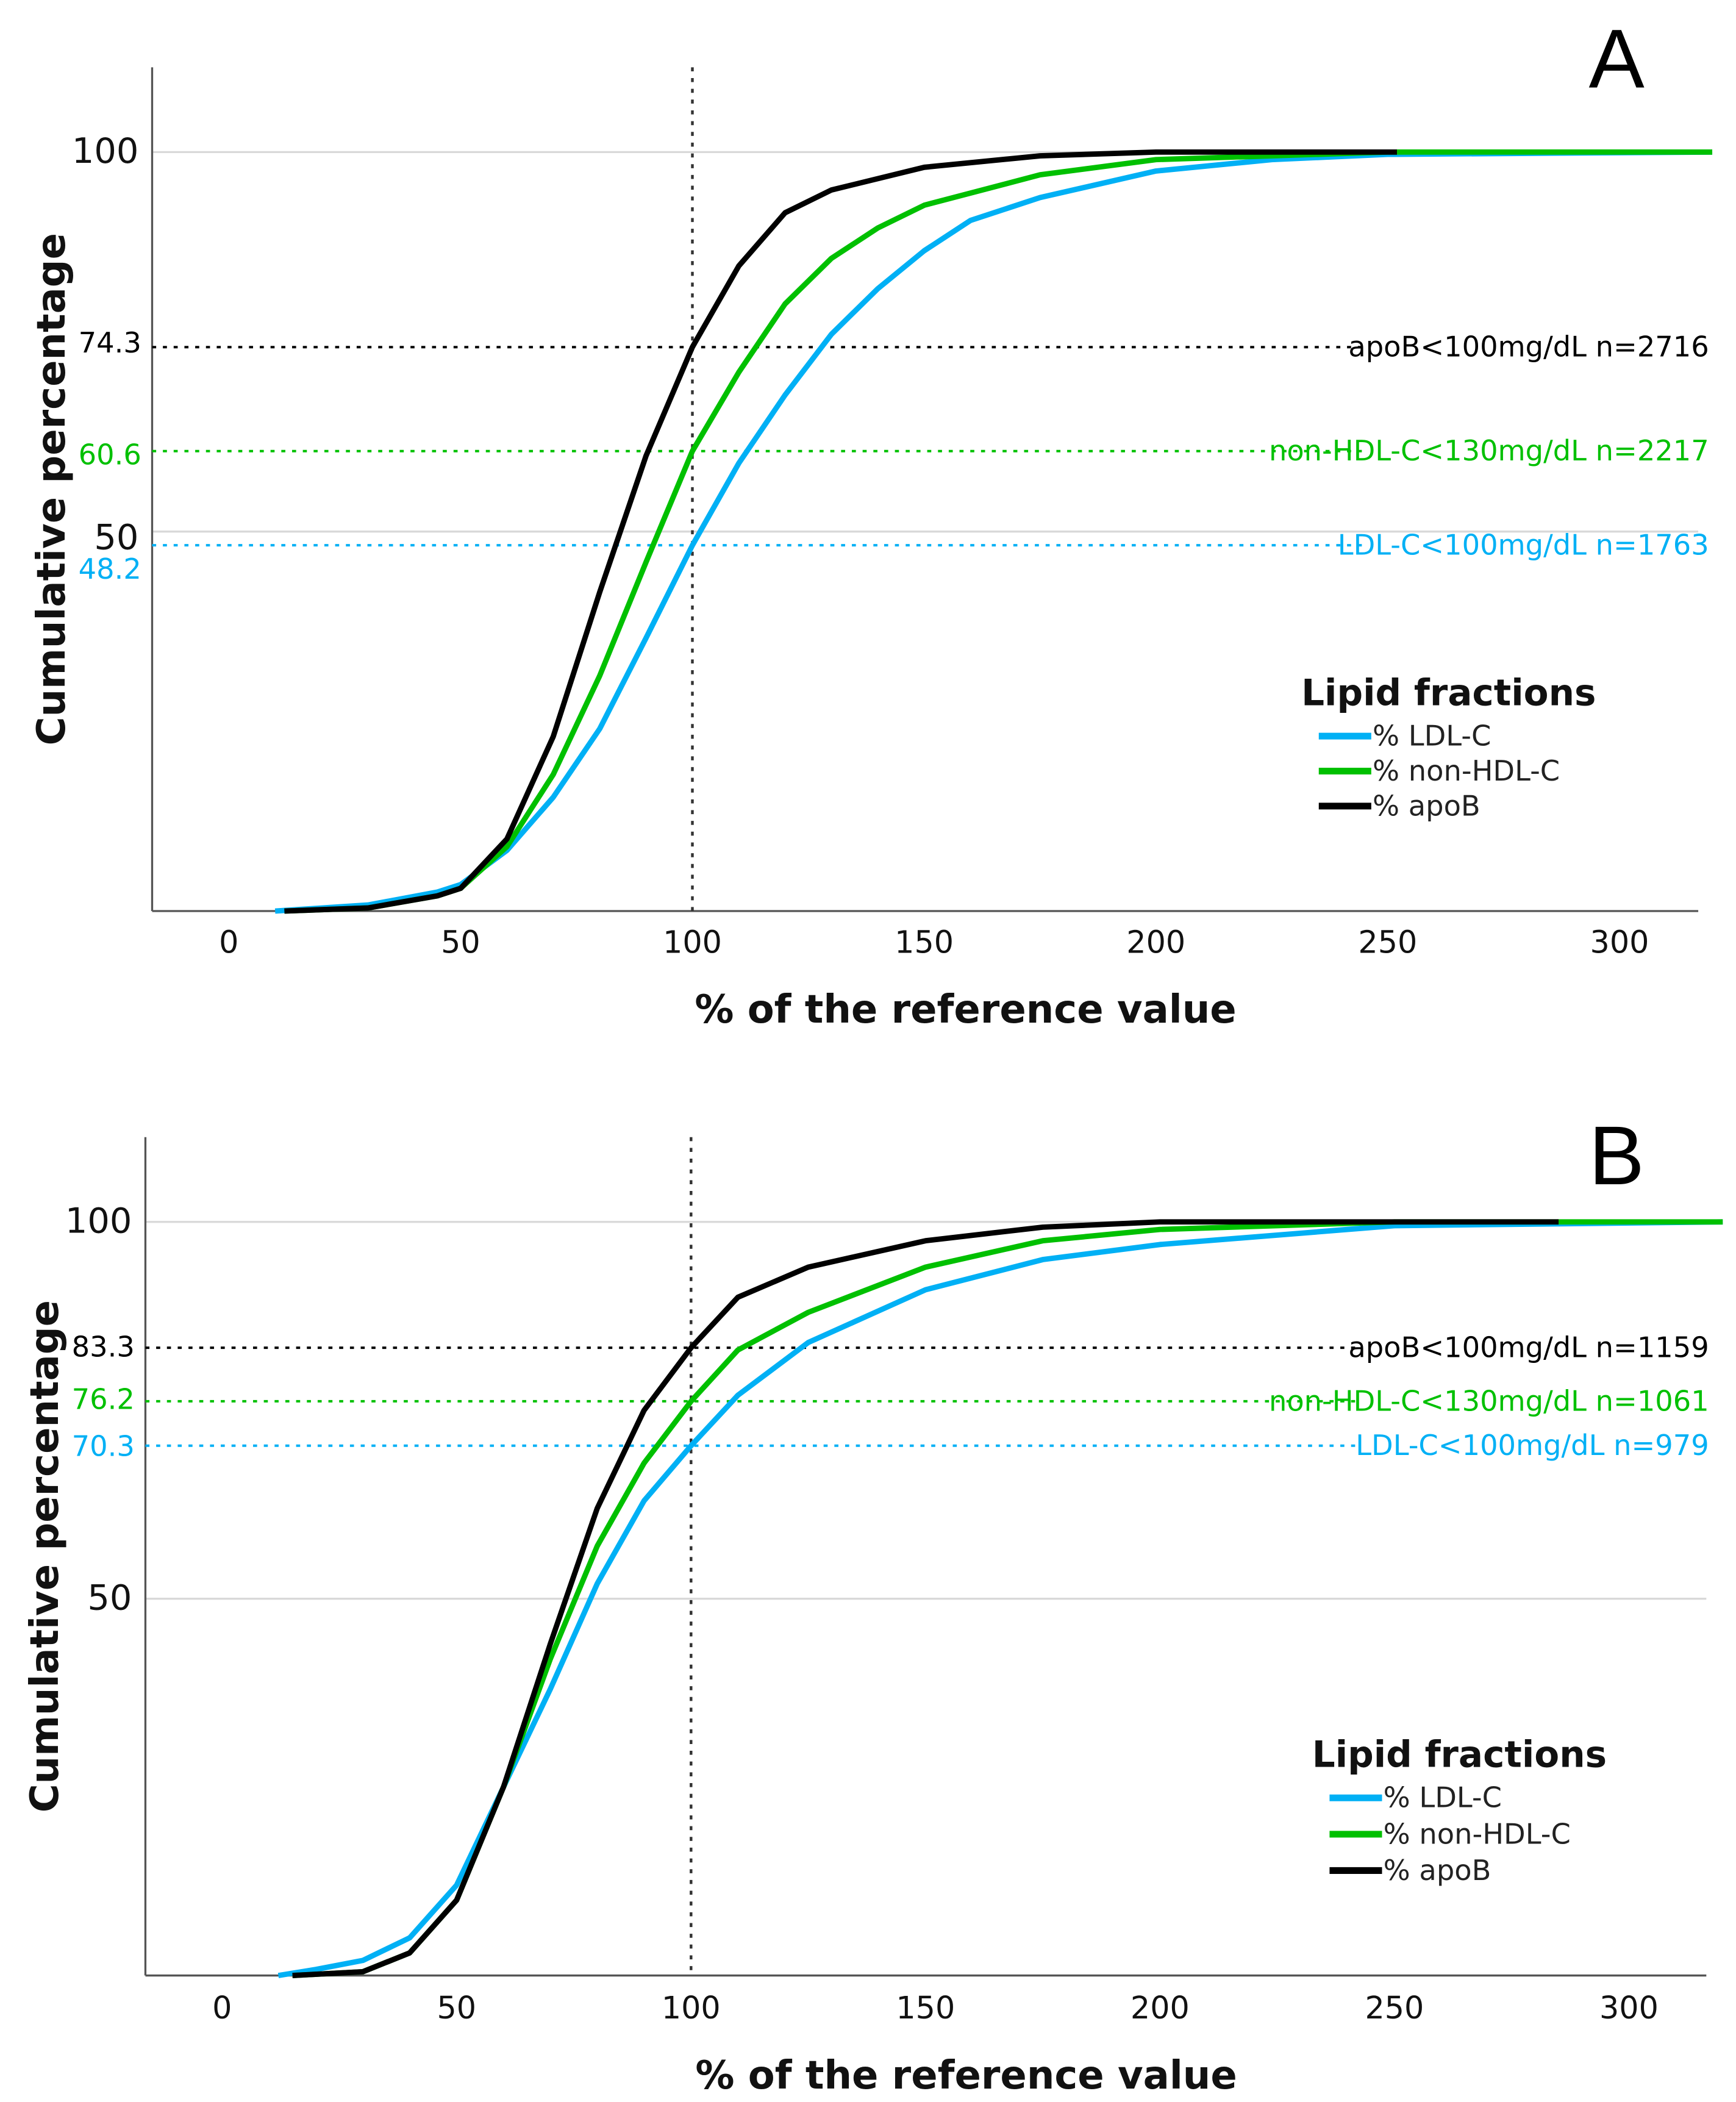  I want to click on reference-value-label: 74.3, so click(110, 343).